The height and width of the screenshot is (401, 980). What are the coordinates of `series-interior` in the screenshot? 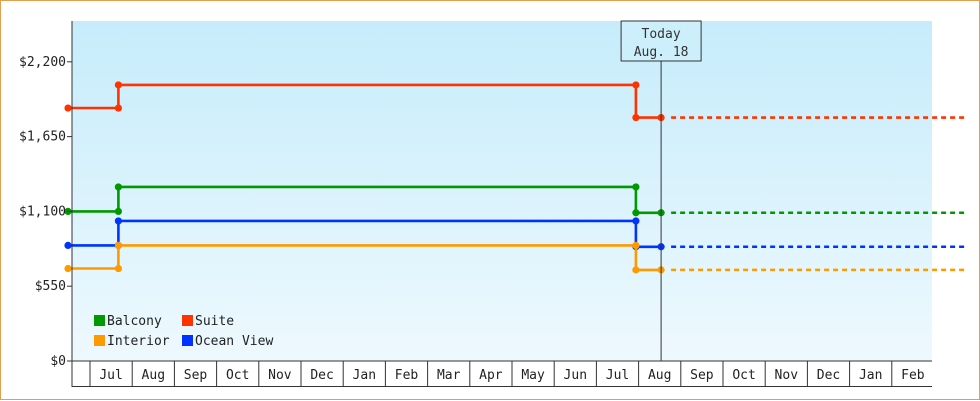 It's located at (516, 257).